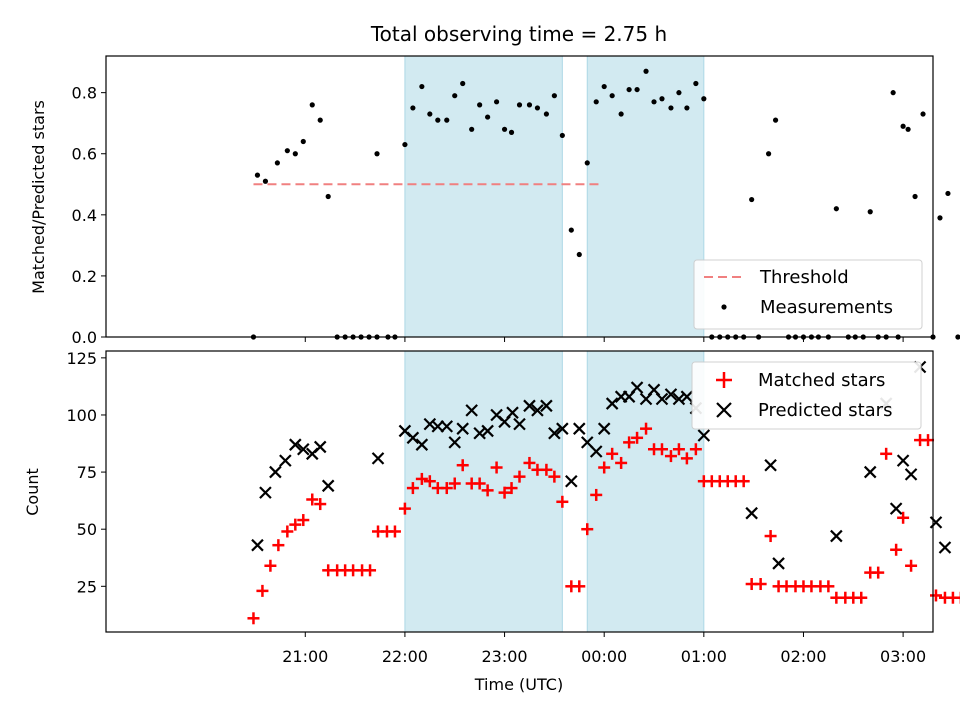 This screenshot has height=720, width=960. What do you see at coordinates (84, 337) in the screenshot?
I see `y-tick-label: 0.0` at bounding box center [84, 337].